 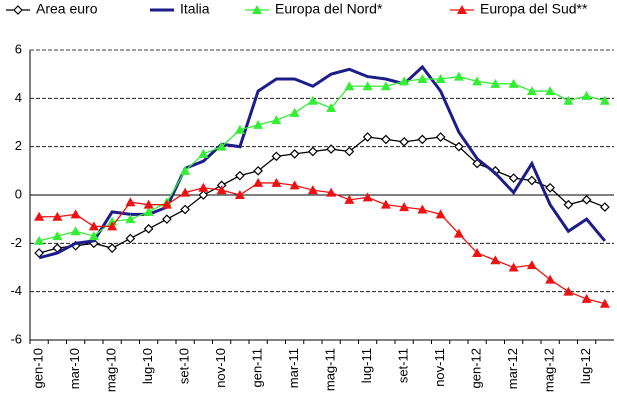 I want to click on x-tick-label: lug-10, so click(x=147, y=366).